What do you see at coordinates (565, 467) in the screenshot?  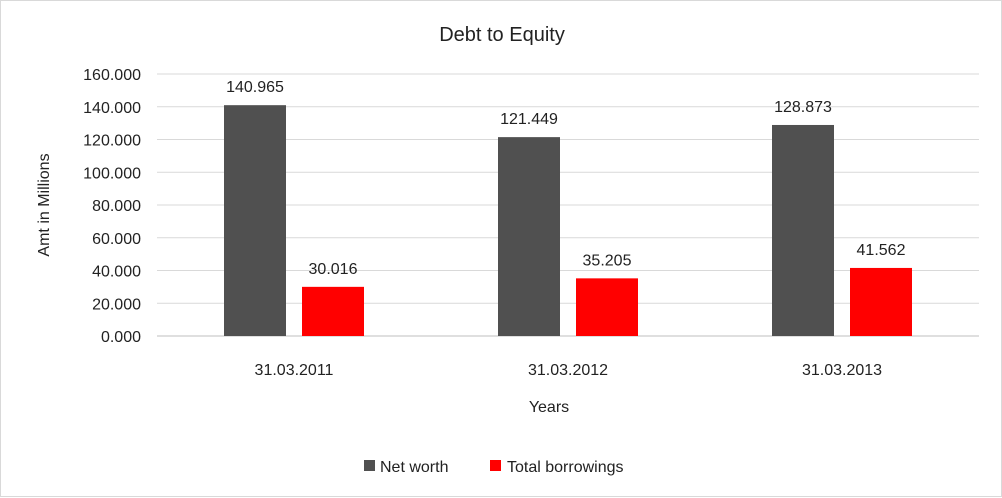 I see `legend-label-total-borrowings: Total borrowings` at bounding box center [565, 467].